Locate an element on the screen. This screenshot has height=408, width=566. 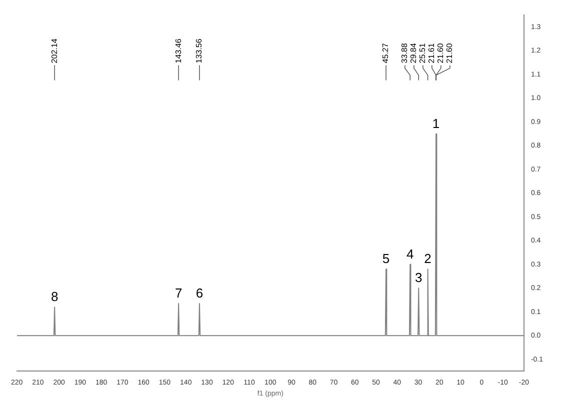
annotation: 1 is located at coordinates (436, 123).